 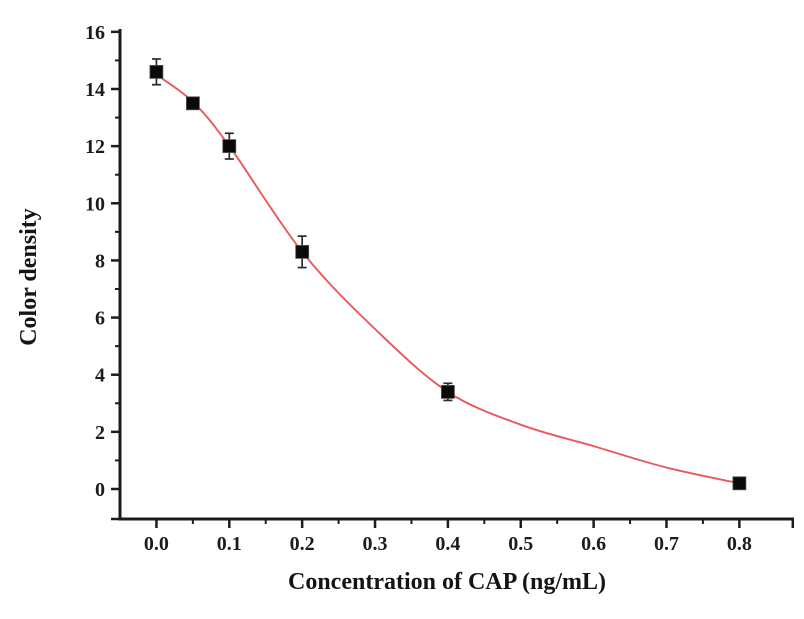 What do you see at coordinates (302, 544) in the screenshot?
I see `x-tick-label: 0.2` at bounding box center [302, 544].